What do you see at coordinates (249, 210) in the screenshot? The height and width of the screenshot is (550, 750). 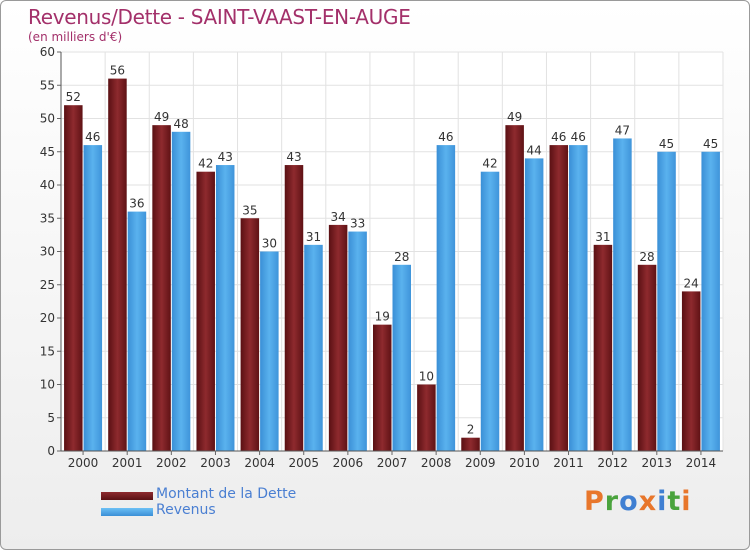 I see `data-label: 35` at bounding box center [249, 210].